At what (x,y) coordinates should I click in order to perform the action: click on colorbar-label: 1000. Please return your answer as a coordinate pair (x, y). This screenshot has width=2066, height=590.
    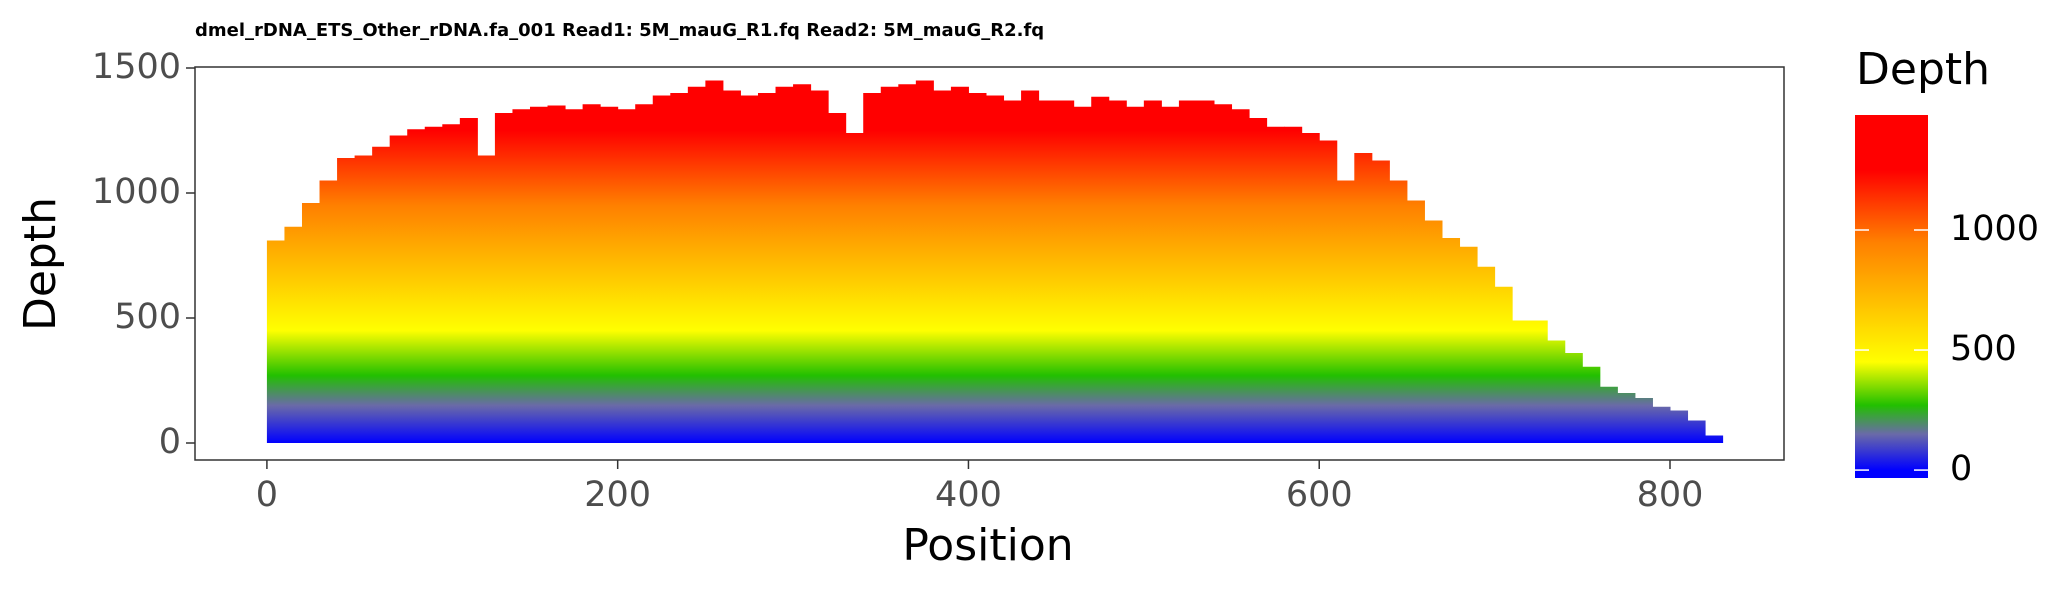
    Looking at the image, I should click on (1994, 229).